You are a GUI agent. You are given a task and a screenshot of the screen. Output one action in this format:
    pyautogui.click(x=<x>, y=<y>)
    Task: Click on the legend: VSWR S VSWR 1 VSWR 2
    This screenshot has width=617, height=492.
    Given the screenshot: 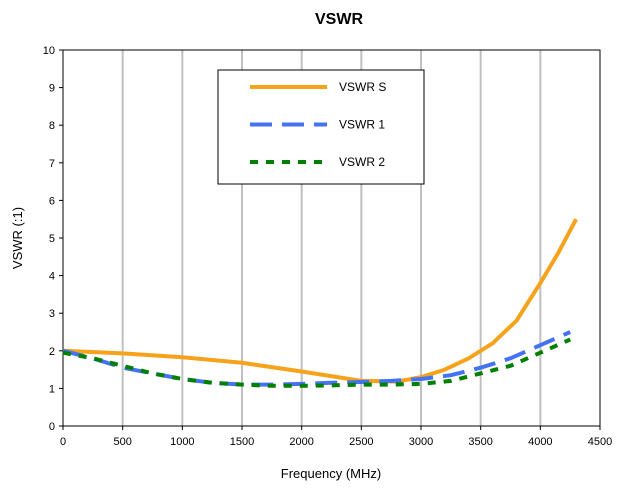 What is the action you would take?
    pyautogui.click(x=321, y=127)
    